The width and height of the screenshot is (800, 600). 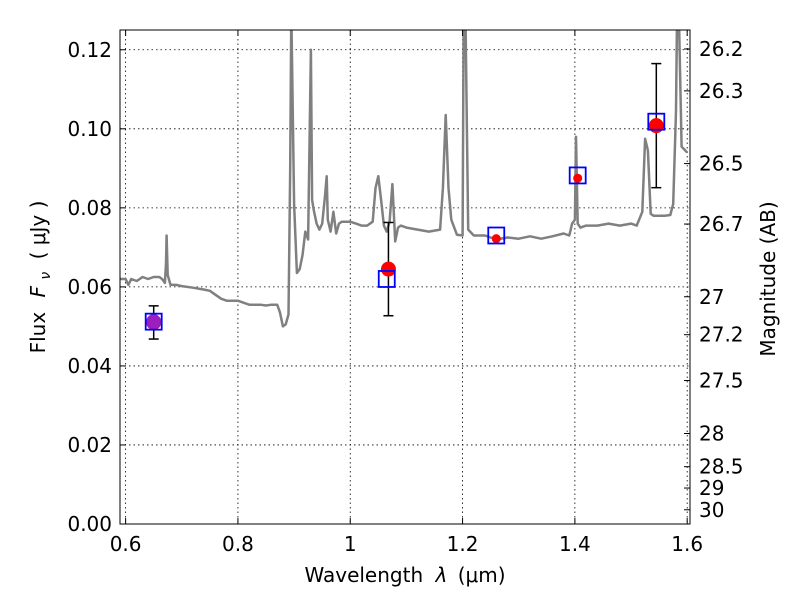 What do you see at coordinates (89, 366) in the screenshot?
I see `y-tick-label: 0.04` at bounding box center [89, 366].